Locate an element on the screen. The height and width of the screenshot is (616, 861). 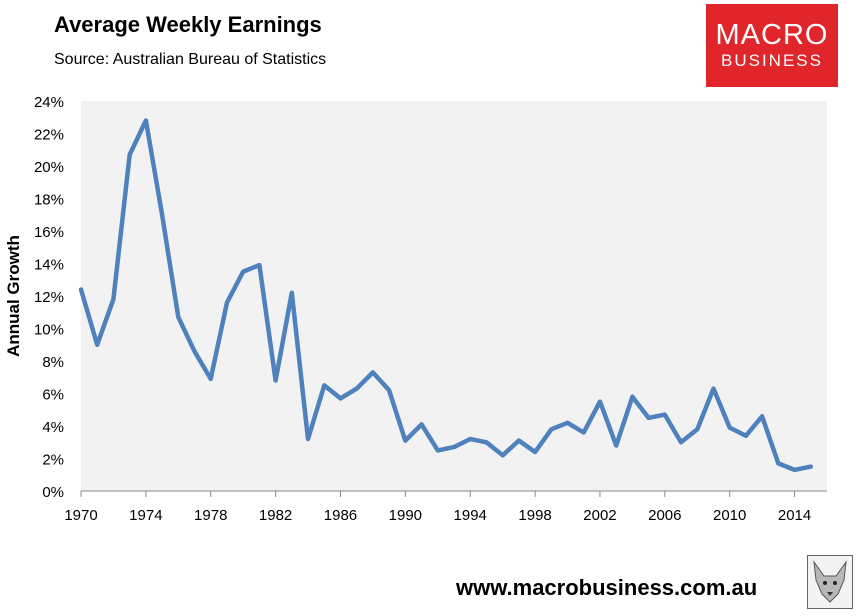
macrobusiness-logo: MACRO BUSINESS is located at coordinates (772, 45).